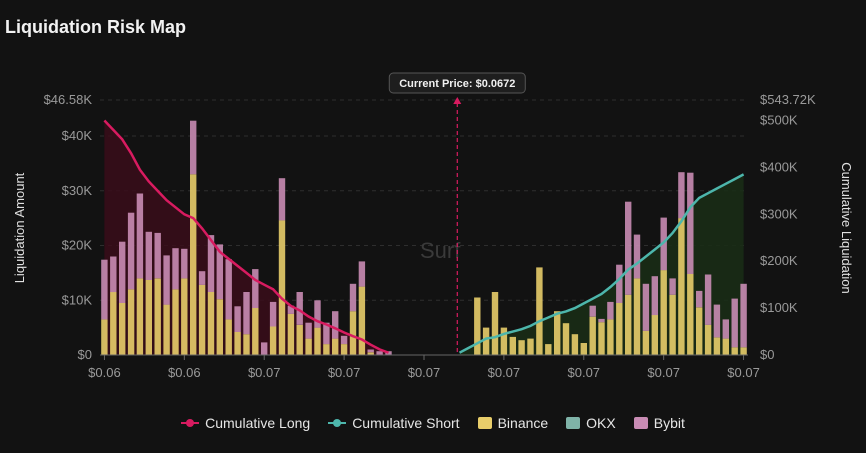 This screenshot has width=866, height=453. Describe the element at coordinates (406, 423) in the screenshot. I see `legend-label: Cumulative Short` at that location.